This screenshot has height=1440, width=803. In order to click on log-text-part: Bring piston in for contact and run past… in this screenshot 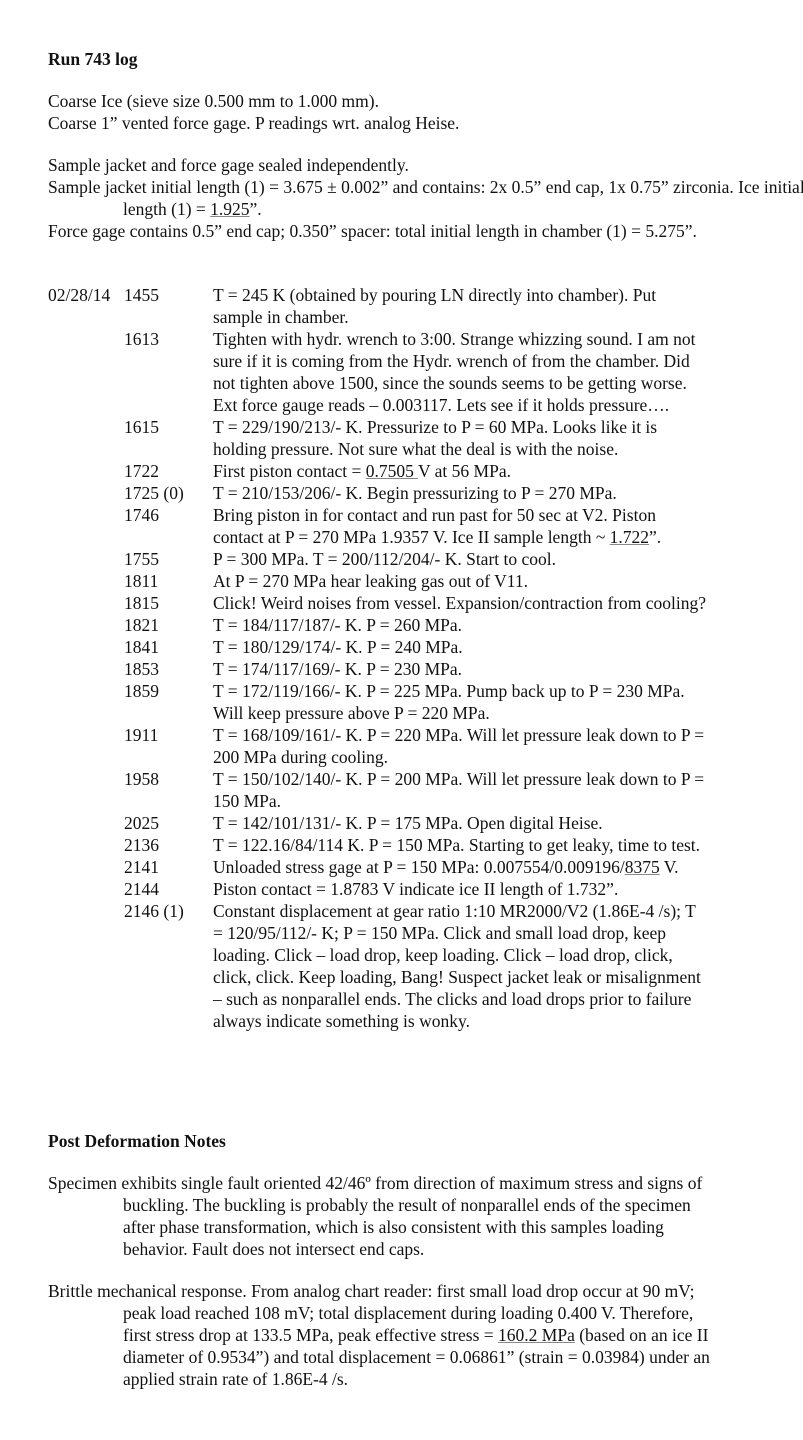, I will do `click(434, 526)`.